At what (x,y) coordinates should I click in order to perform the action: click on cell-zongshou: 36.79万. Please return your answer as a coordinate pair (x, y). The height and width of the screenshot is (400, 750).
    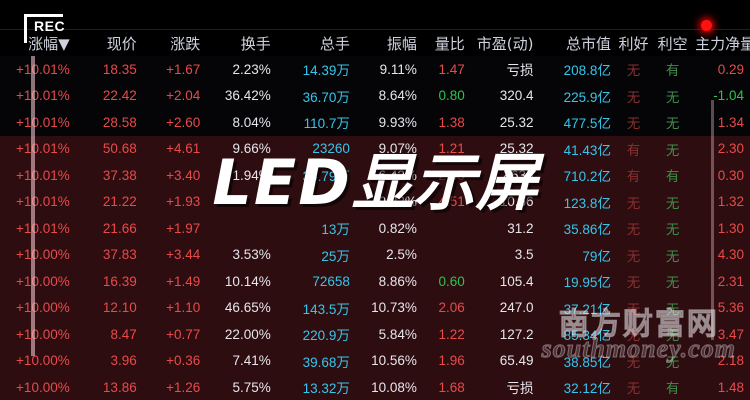
    Looking at the image, I should click on (326, 177).